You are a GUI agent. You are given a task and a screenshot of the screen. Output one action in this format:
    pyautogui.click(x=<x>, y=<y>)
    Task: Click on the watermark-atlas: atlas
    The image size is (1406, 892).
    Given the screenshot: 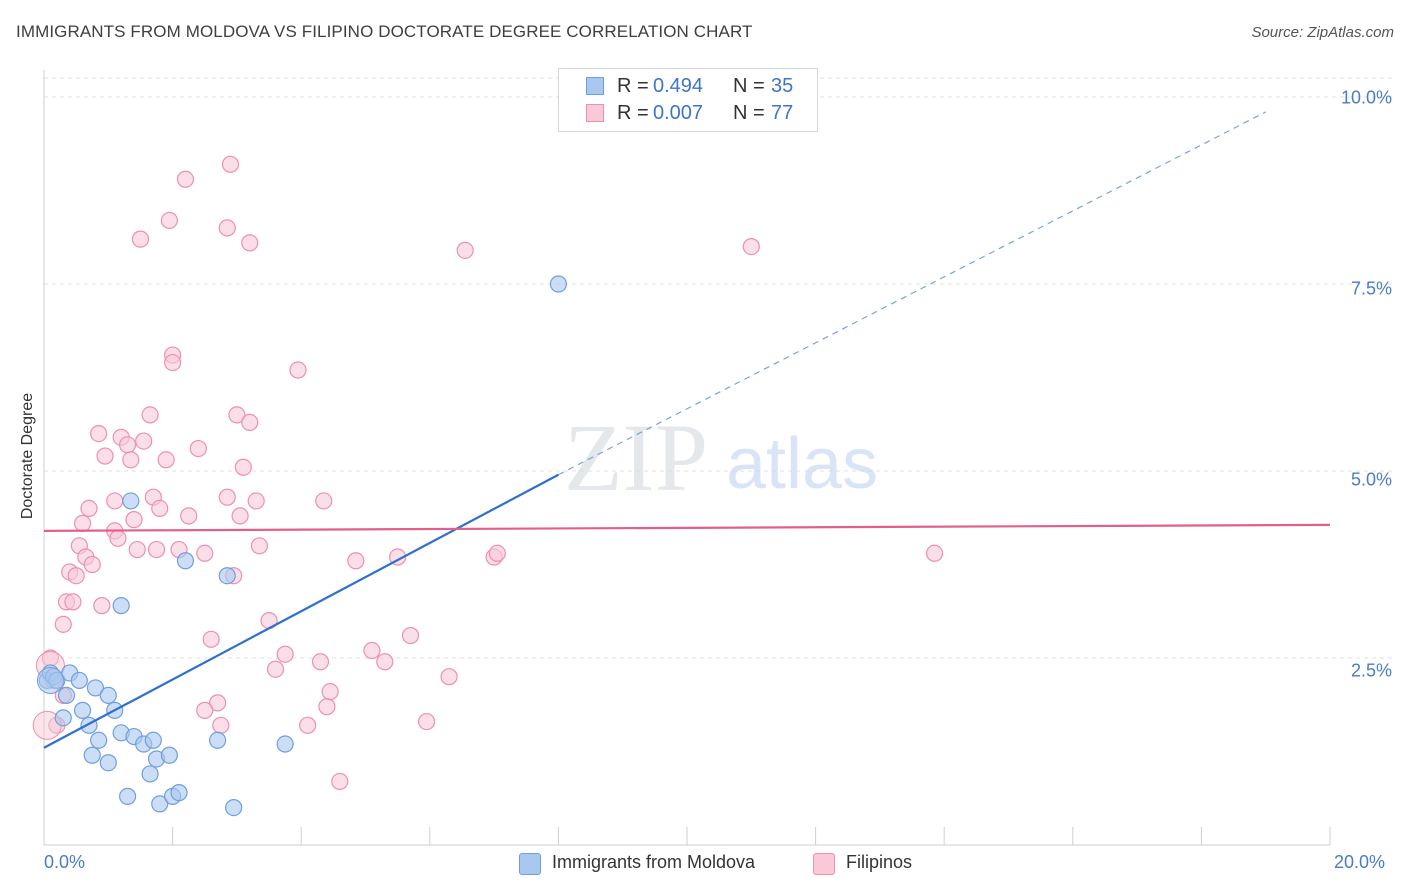 What is the action you would take?
    pyautogui.click(x=802, y=464)
    